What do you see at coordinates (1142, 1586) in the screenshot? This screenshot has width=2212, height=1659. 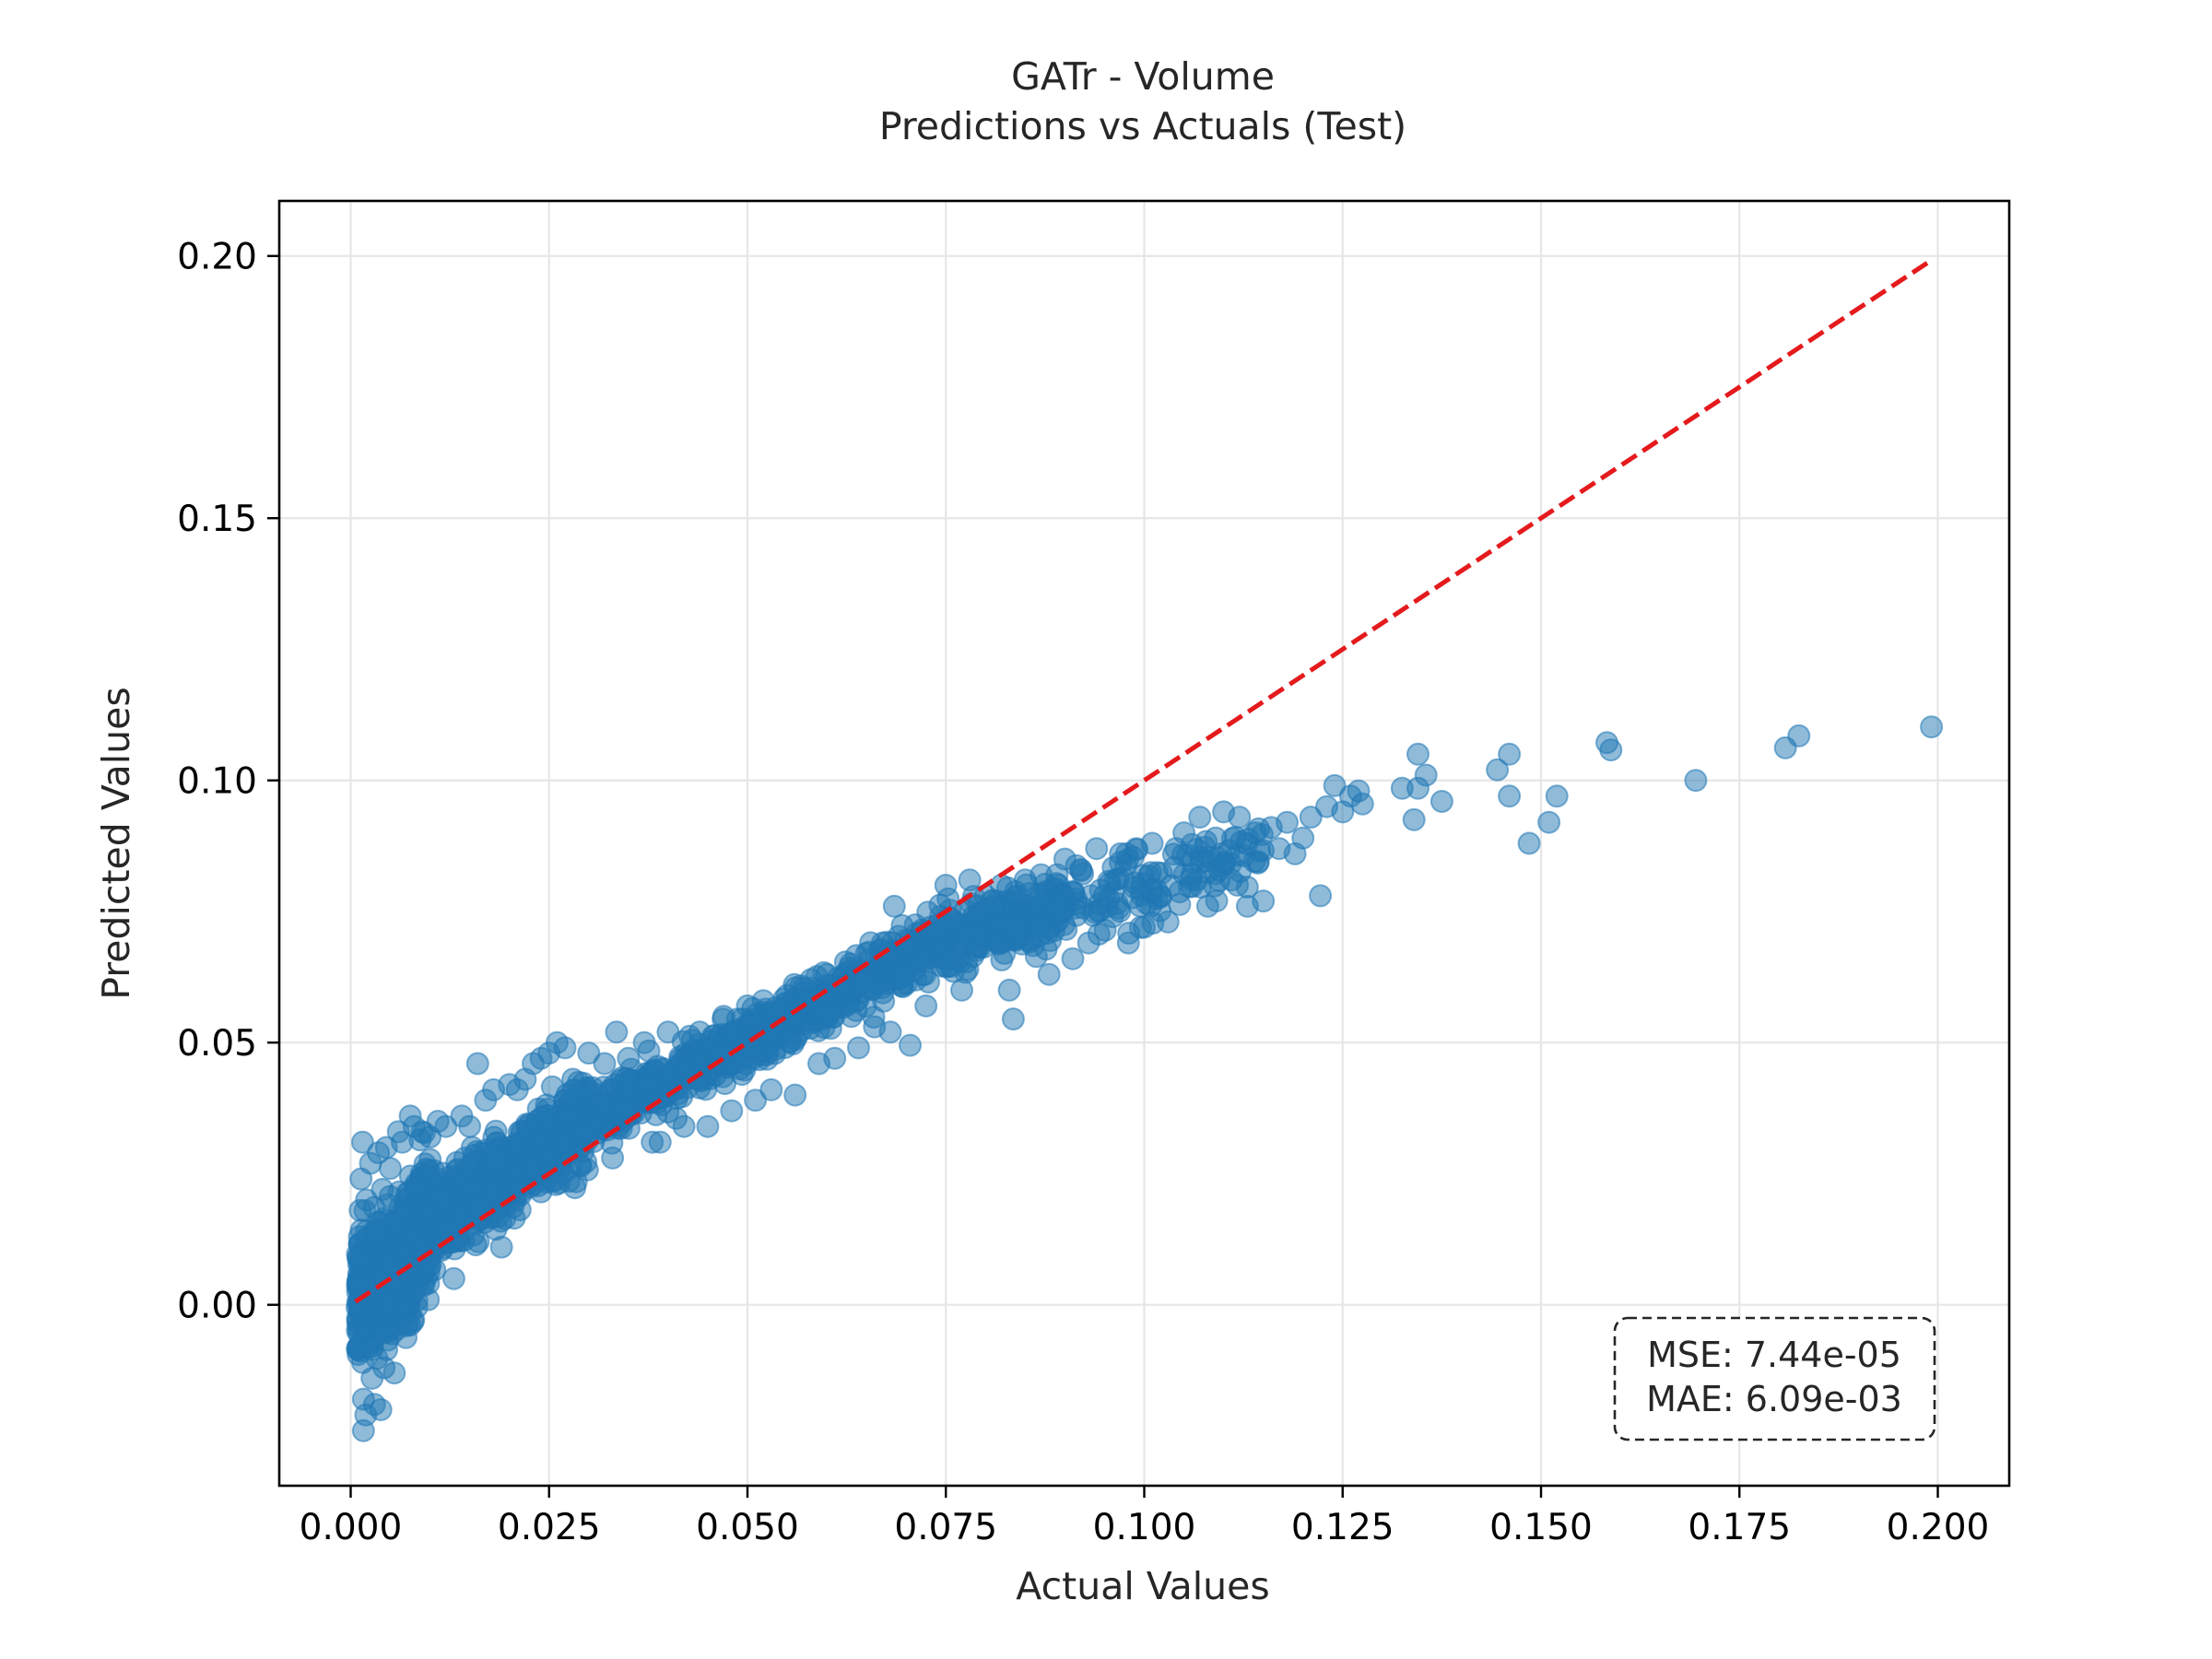 I see `x-axis-label: Actual Values` at bounding box center [1142, 1586].